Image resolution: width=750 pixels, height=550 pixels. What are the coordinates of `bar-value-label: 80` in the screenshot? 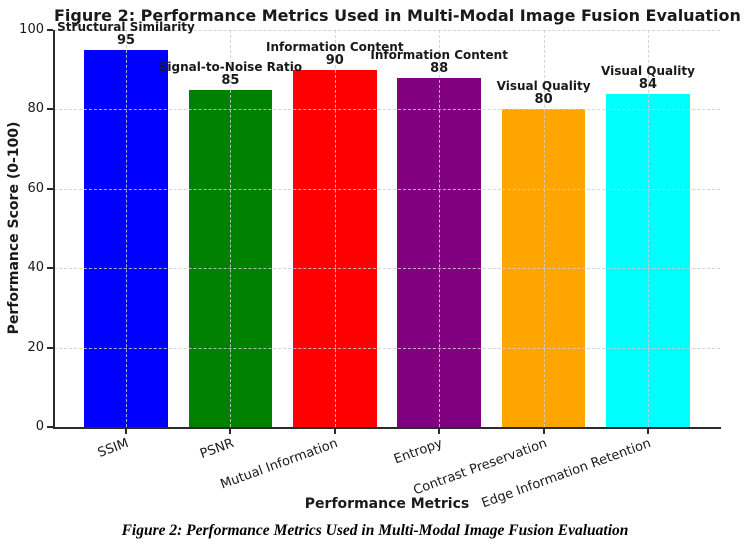 It's located at (543, 100).